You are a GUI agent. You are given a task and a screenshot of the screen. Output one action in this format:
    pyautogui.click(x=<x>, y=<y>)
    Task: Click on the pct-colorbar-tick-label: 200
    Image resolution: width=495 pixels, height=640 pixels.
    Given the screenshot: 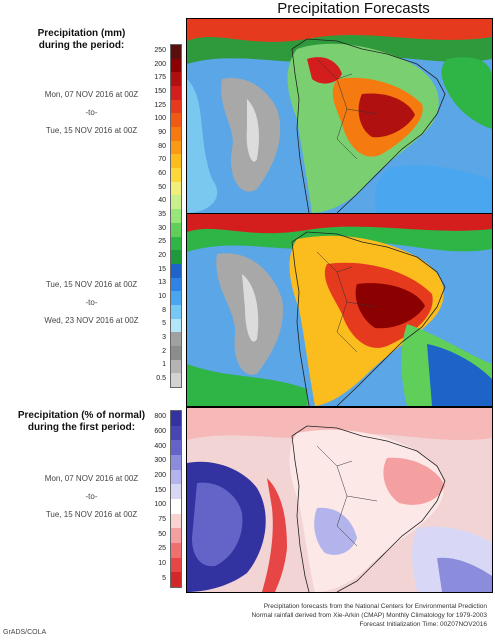 What is the action you would take?
    pyautogui.click(x=160, y=475)
    